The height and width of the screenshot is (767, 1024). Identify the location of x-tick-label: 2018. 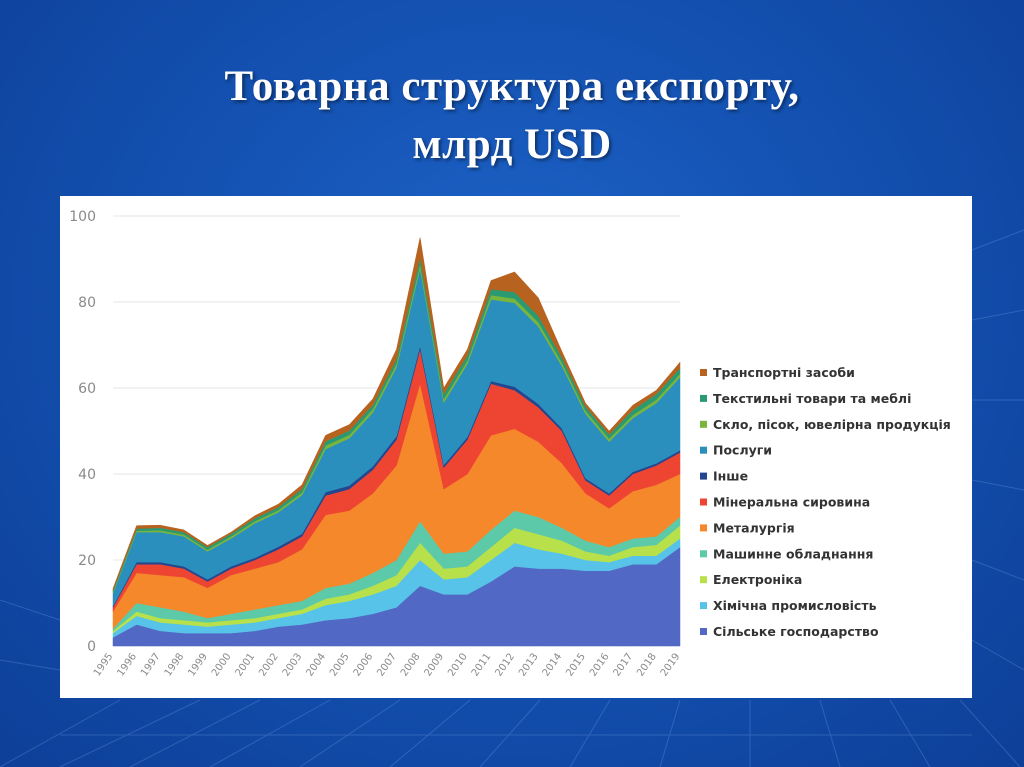
(647, 664).